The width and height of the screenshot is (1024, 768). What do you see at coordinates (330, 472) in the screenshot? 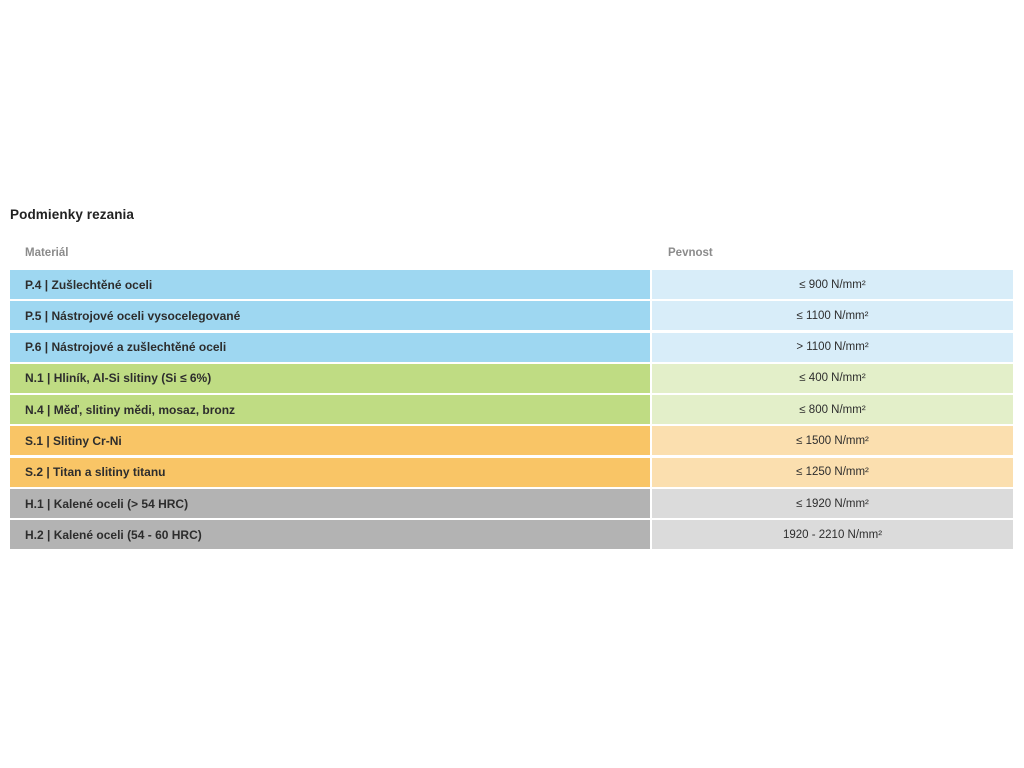
I see `material-cell: S.2 | Titan a slitiny titanu` at bounding box center [330, 472].